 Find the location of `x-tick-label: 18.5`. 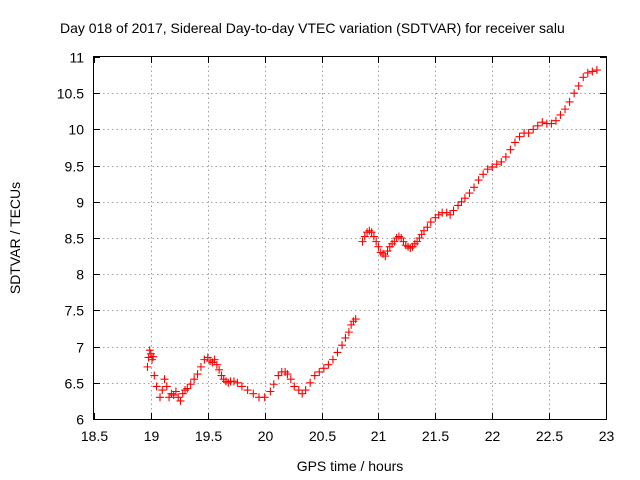

x-tick-label: 18.5 is located at coordinates (94, 436).